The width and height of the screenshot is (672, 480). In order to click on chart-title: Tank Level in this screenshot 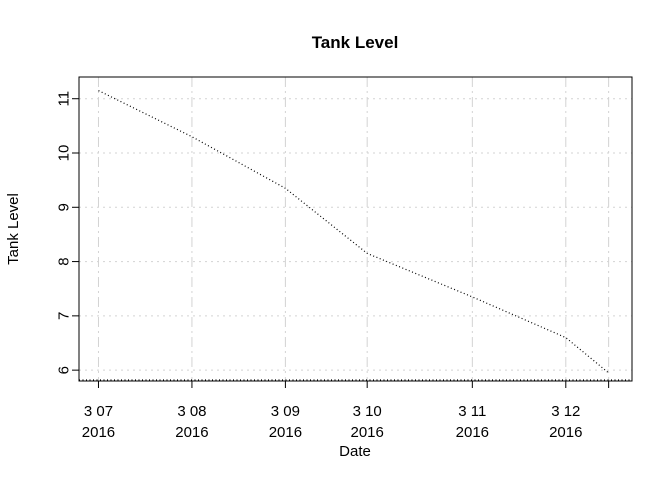, I will do `click(355, 42)`.